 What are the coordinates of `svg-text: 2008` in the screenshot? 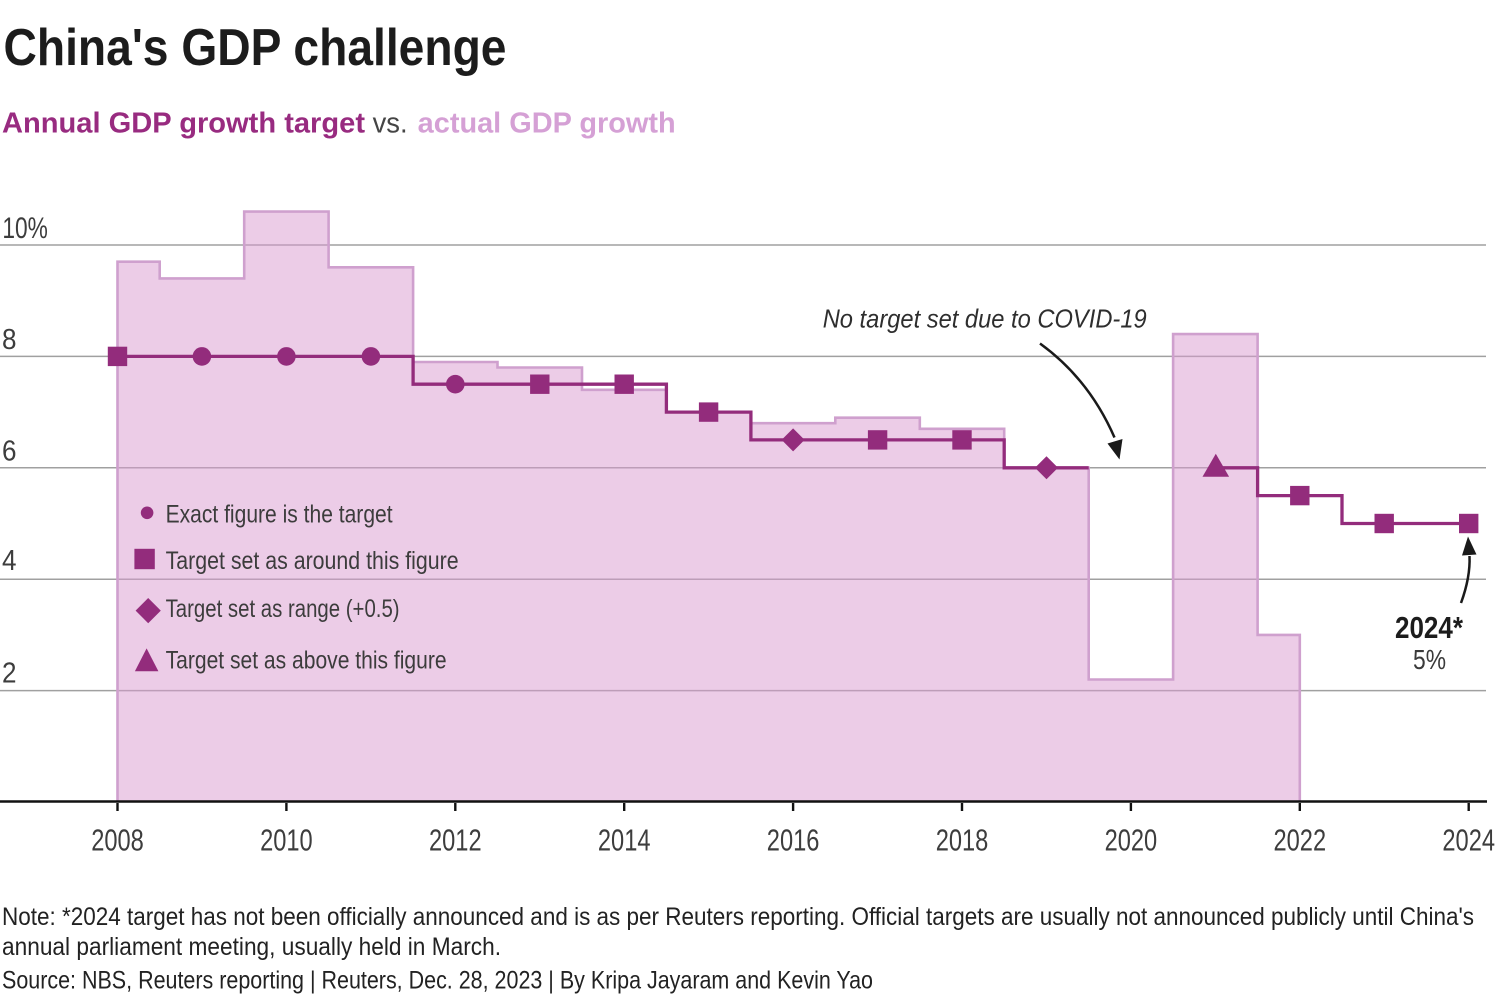 It's located at (117, 841).